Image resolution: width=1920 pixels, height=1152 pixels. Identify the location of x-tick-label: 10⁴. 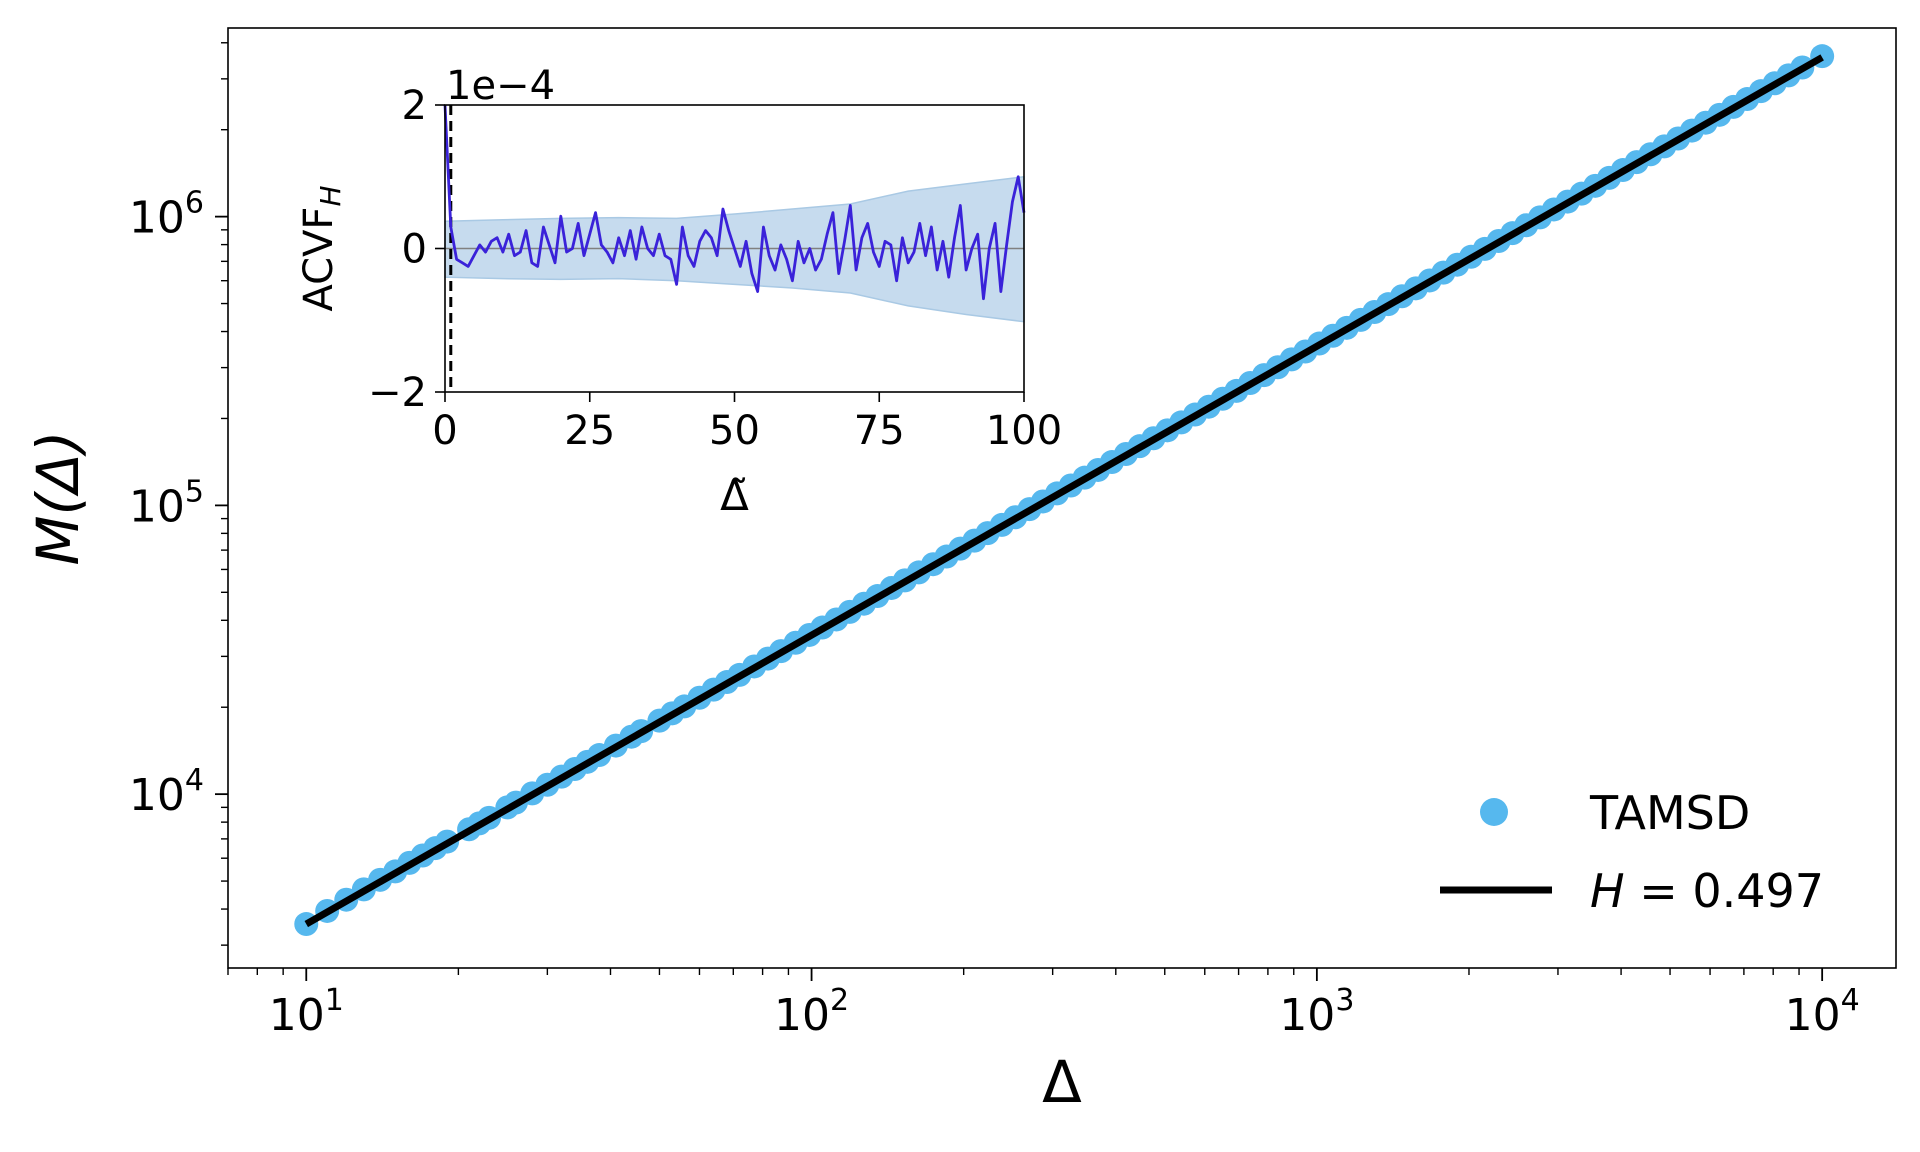
(1822, 1012).